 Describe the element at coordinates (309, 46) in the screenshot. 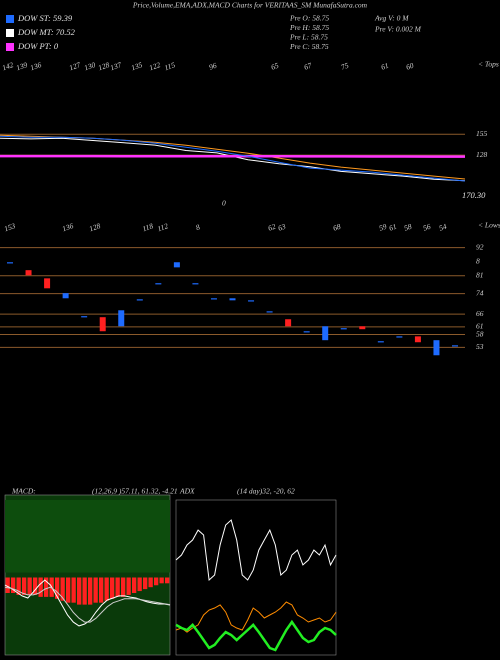

I see `info-text: Pre C: 58.75` at that location.